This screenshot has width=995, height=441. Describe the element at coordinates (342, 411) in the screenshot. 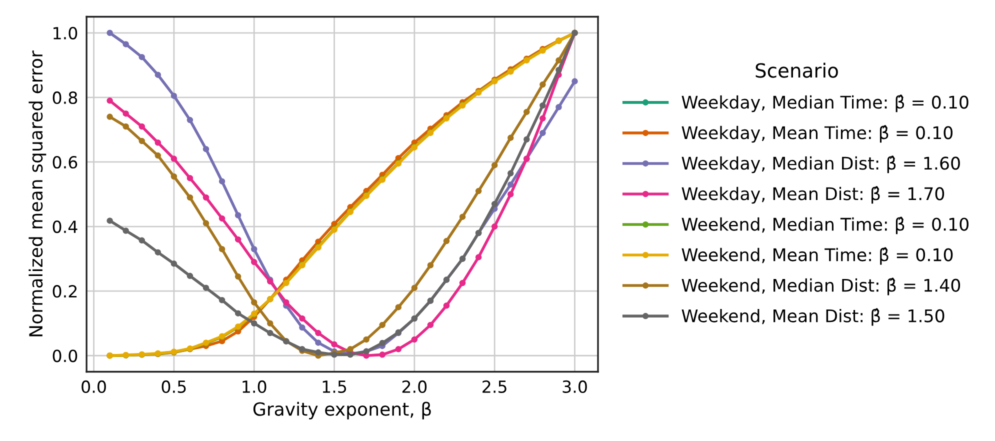

I see `x-axis-title: Gravity exponent, β` at that location.